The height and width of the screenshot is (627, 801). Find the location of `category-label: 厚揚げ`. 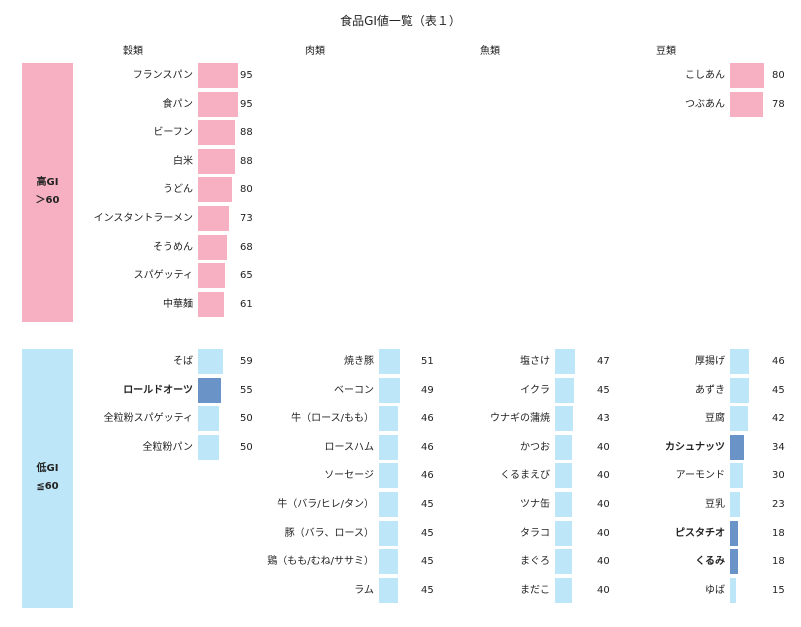

category-label: 厚揚げ is located at coordinates (710, 361).